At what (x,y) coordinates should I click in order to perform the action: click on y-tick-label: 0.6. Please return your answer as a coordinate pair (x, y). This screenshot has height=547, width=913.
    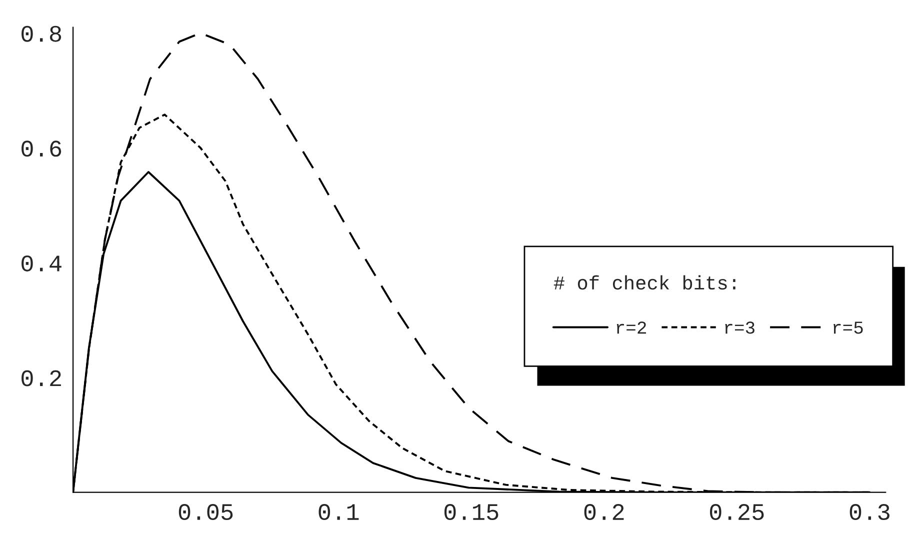
    Looking at the image, I should click on (42, 148).